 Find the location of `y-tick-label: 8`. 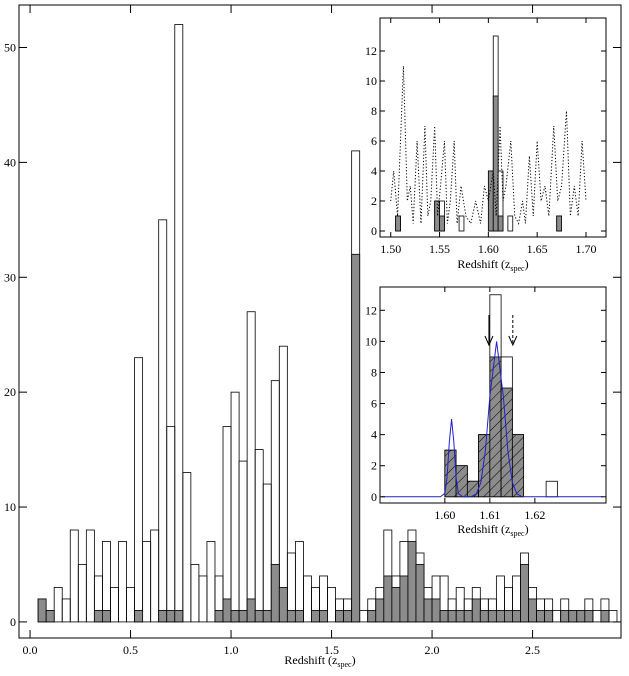

y-tick-label: 8 is located at coordinates (374, 111).